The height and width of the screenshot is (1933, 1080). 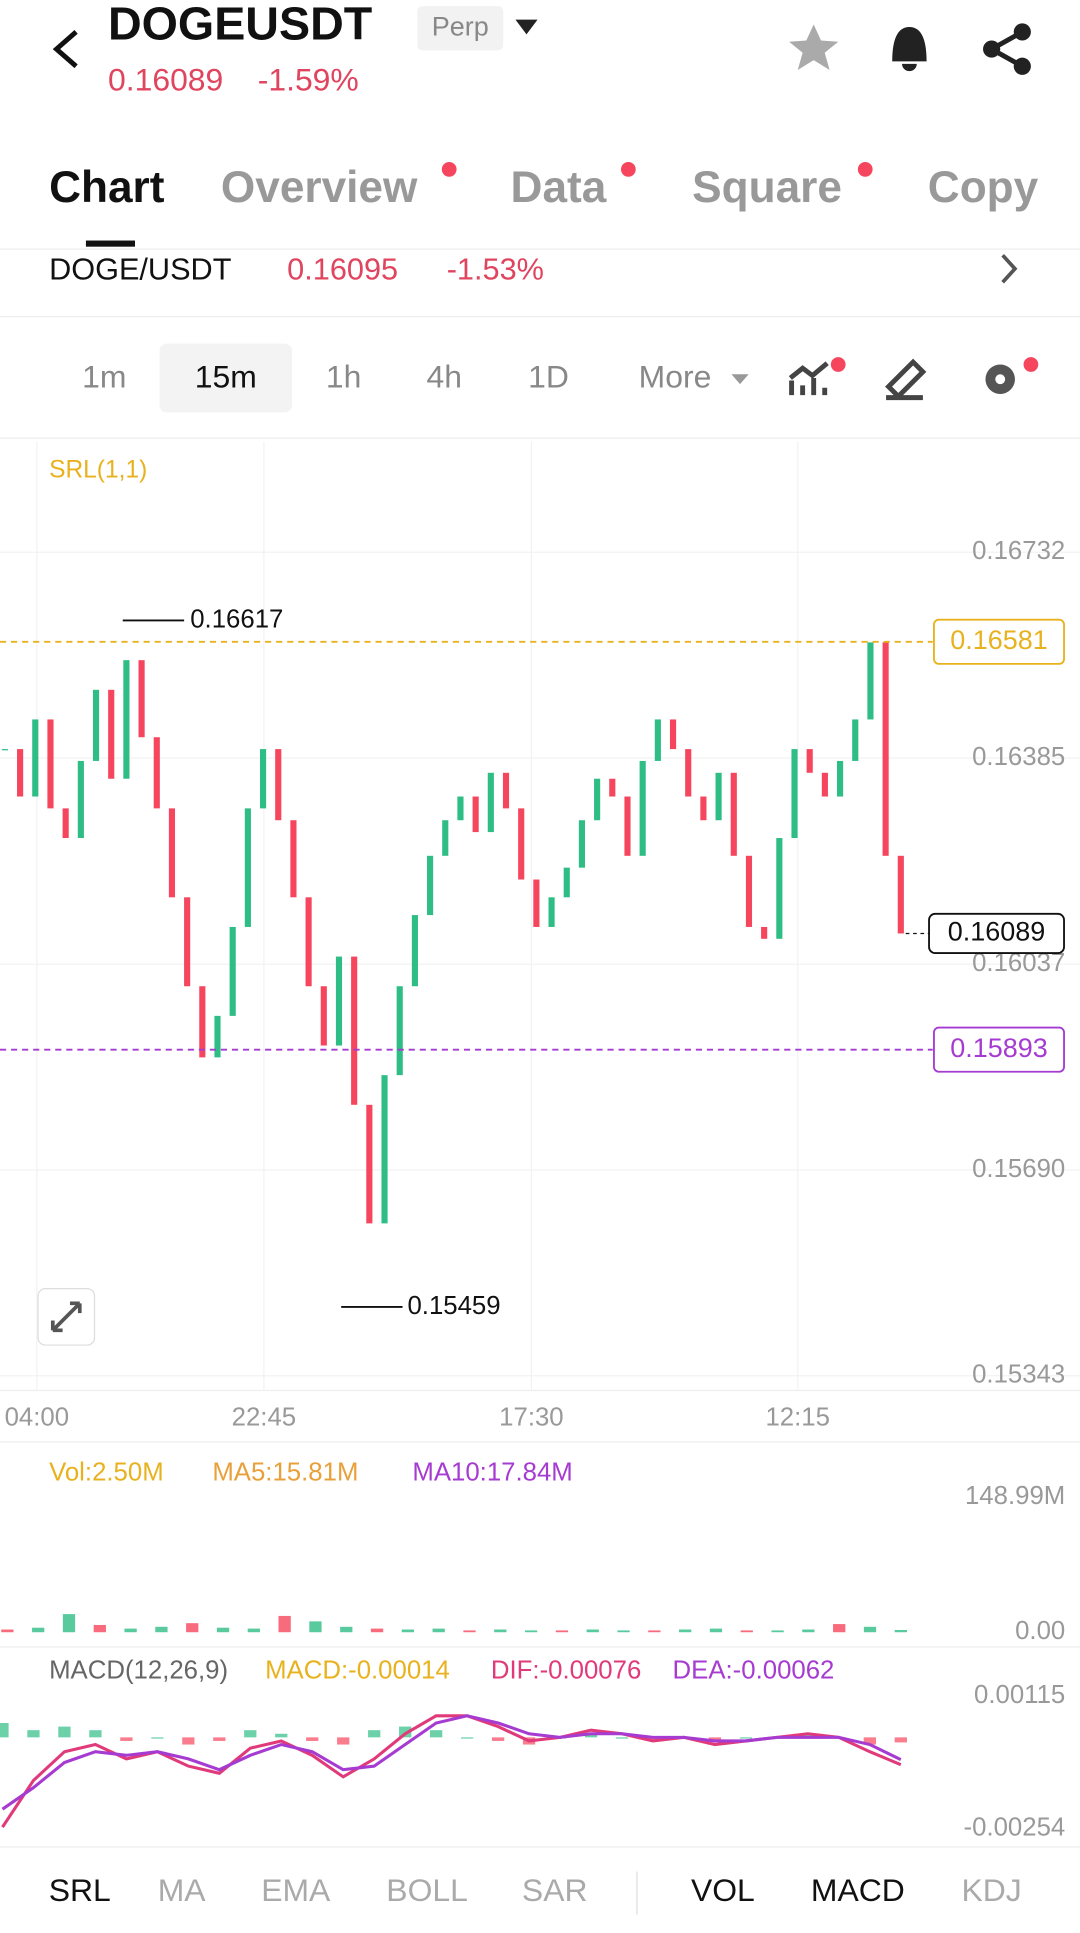 I want to click on tab: Copy, so click(x=983, y=187).